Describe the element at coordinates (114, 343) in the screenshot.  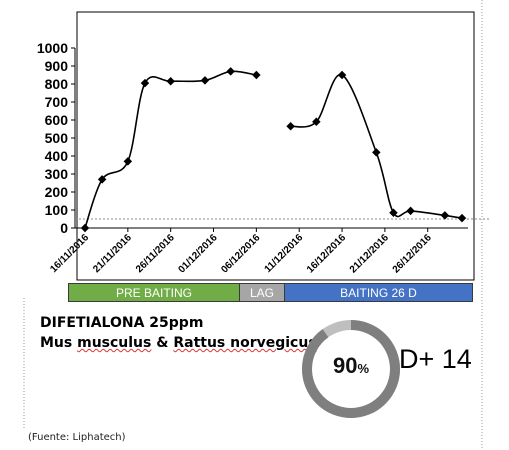
I see `species-musculus: musculus` at that location.